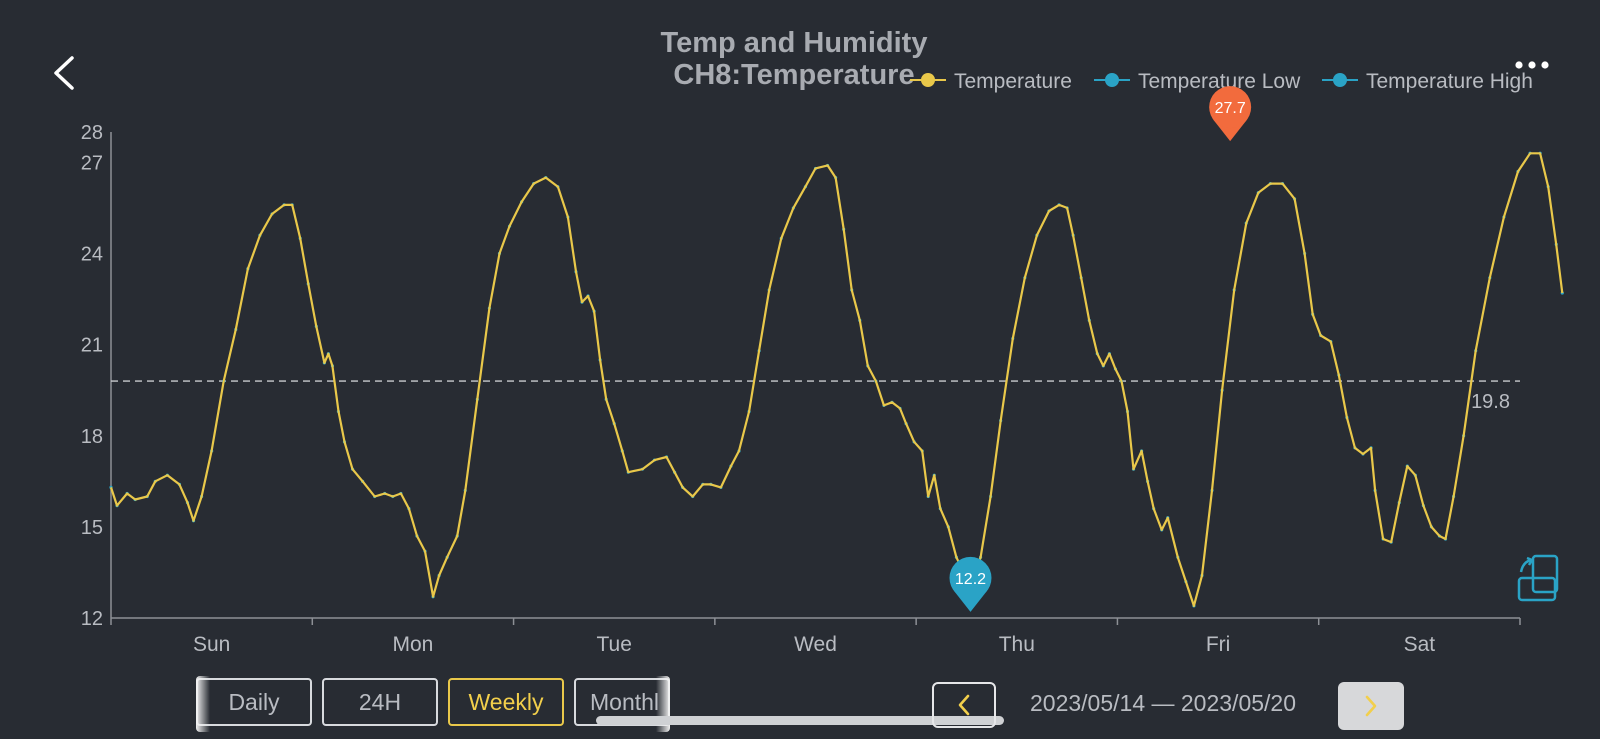 The height and width of the screenshot is (739, 1600). What do you see at coordinates (92, 255) in the screenshot?
I see `y-tick-label: 24` at bounding box center [92, 255].